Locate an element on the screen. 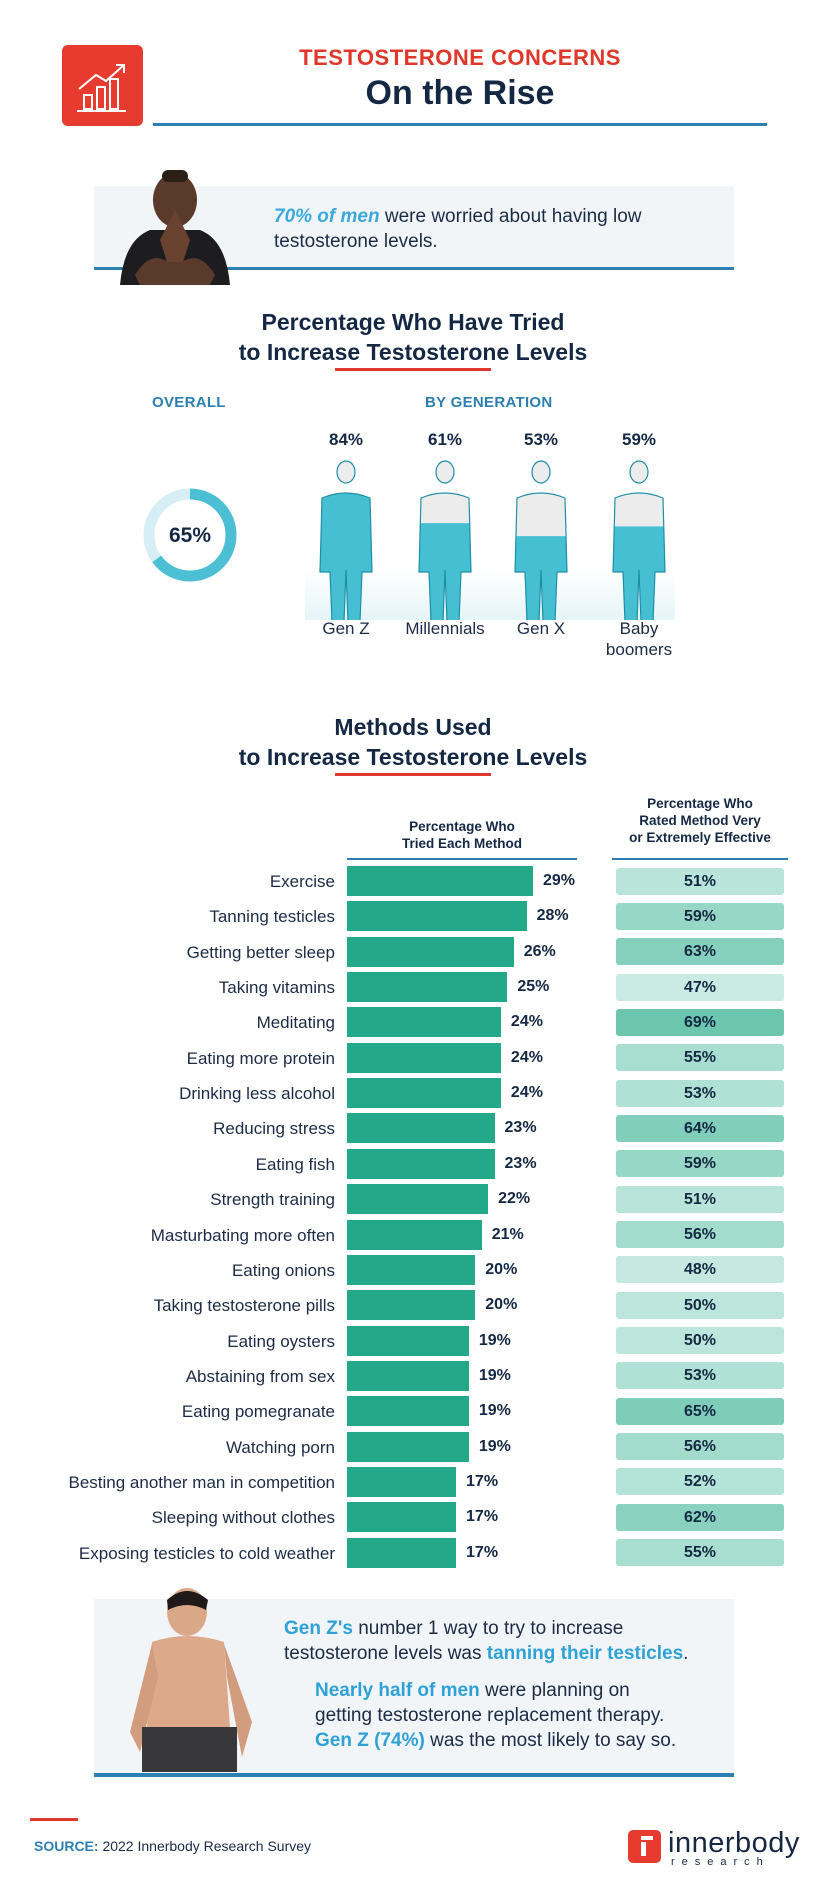 The width and height of the screenshot is (826, 1879). tried-title-rule is located at coordinates (413, 369).